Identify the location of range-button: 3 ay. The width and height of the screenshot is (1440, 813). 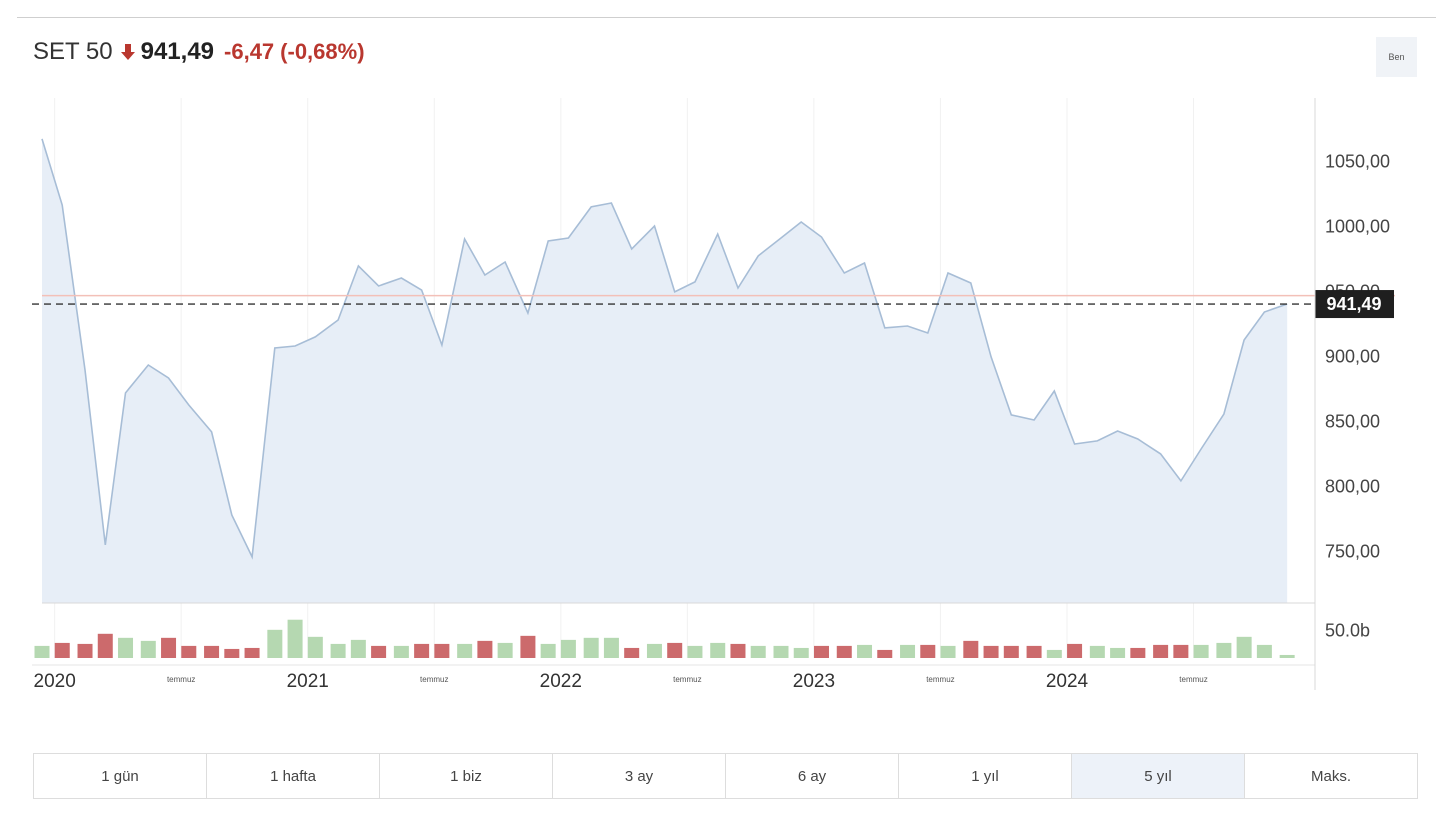
(639, 776).